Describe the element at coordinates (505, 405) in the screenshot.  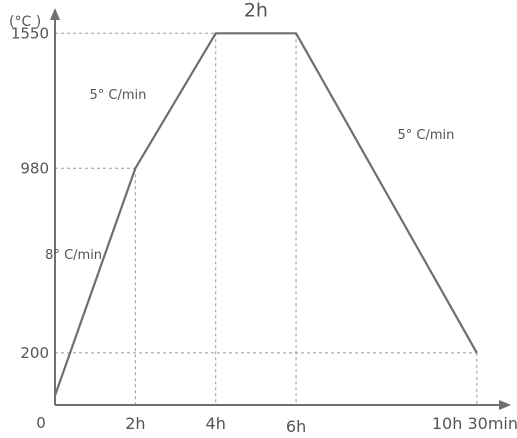
I see `x-axis-arrow-icon` at that location.